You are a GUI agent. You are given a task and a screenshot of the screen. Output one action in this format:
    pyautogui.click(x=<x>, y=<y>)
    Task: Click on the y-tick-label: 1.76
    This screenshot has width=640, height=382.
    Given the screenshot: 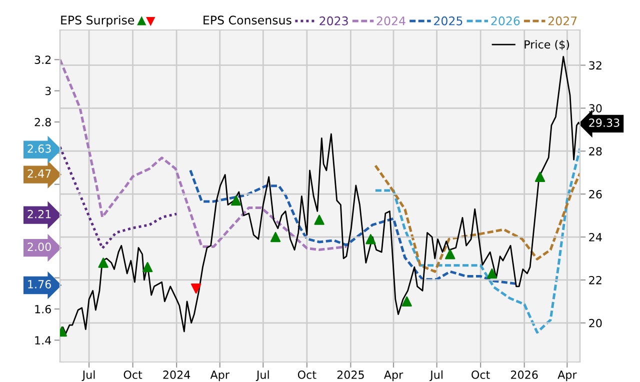 What is the action you would take?
    pyautogui.click(x=39, y=284)
    